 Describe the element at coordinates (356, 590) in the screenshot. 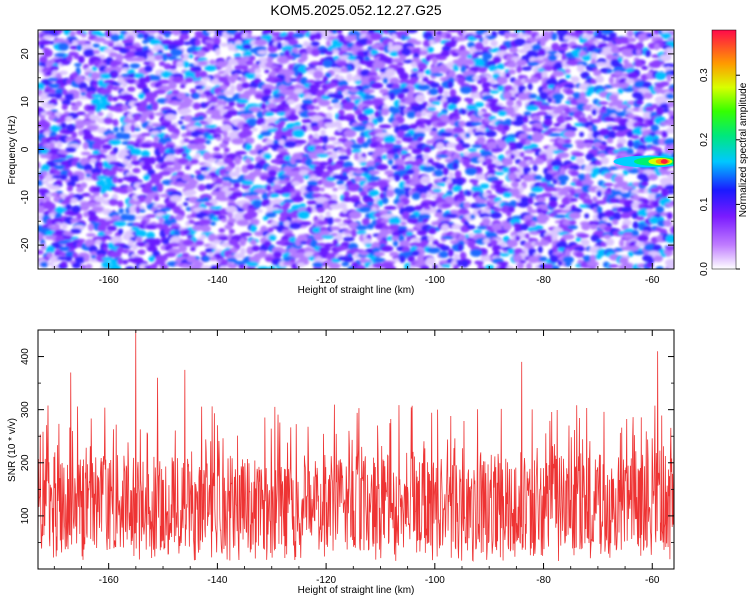

I see `snr-x-axis-label: Height of straight line (km)` at that location.